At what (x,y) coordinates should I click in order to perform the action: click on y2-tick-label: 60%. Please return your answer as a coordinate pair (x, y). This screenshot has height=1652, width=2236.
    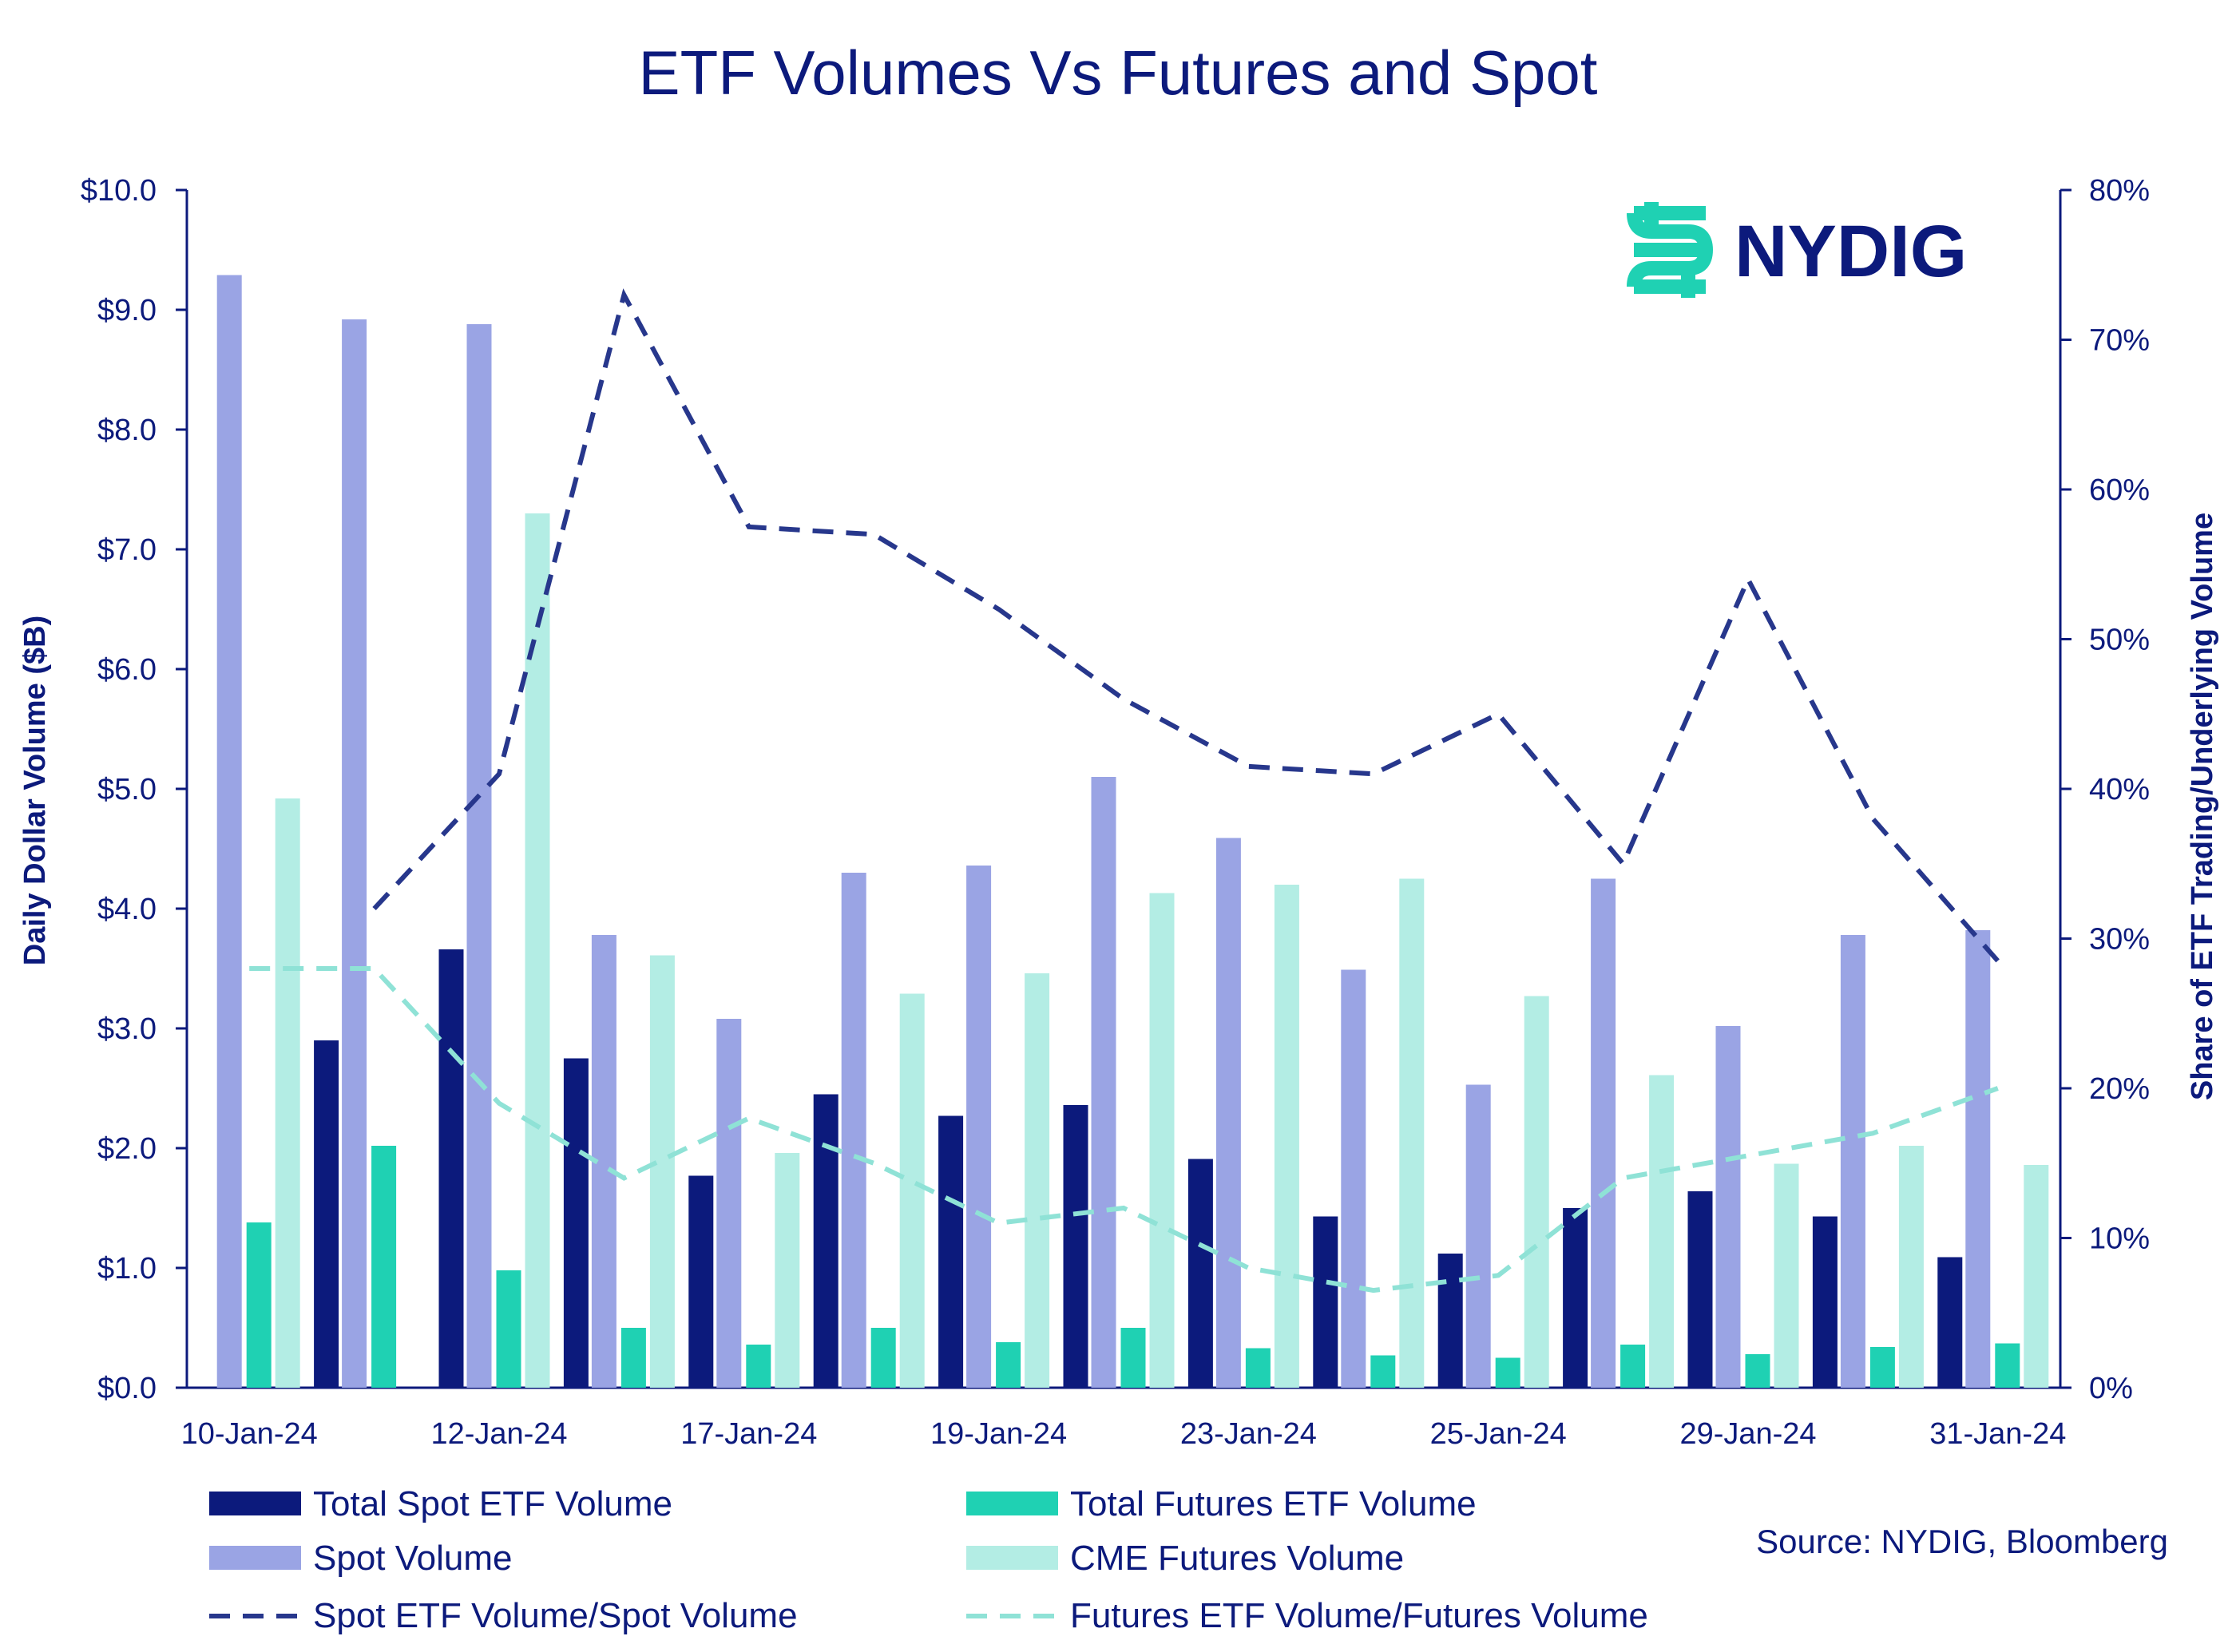
    Looking at the image, I should click on (2119, 490).